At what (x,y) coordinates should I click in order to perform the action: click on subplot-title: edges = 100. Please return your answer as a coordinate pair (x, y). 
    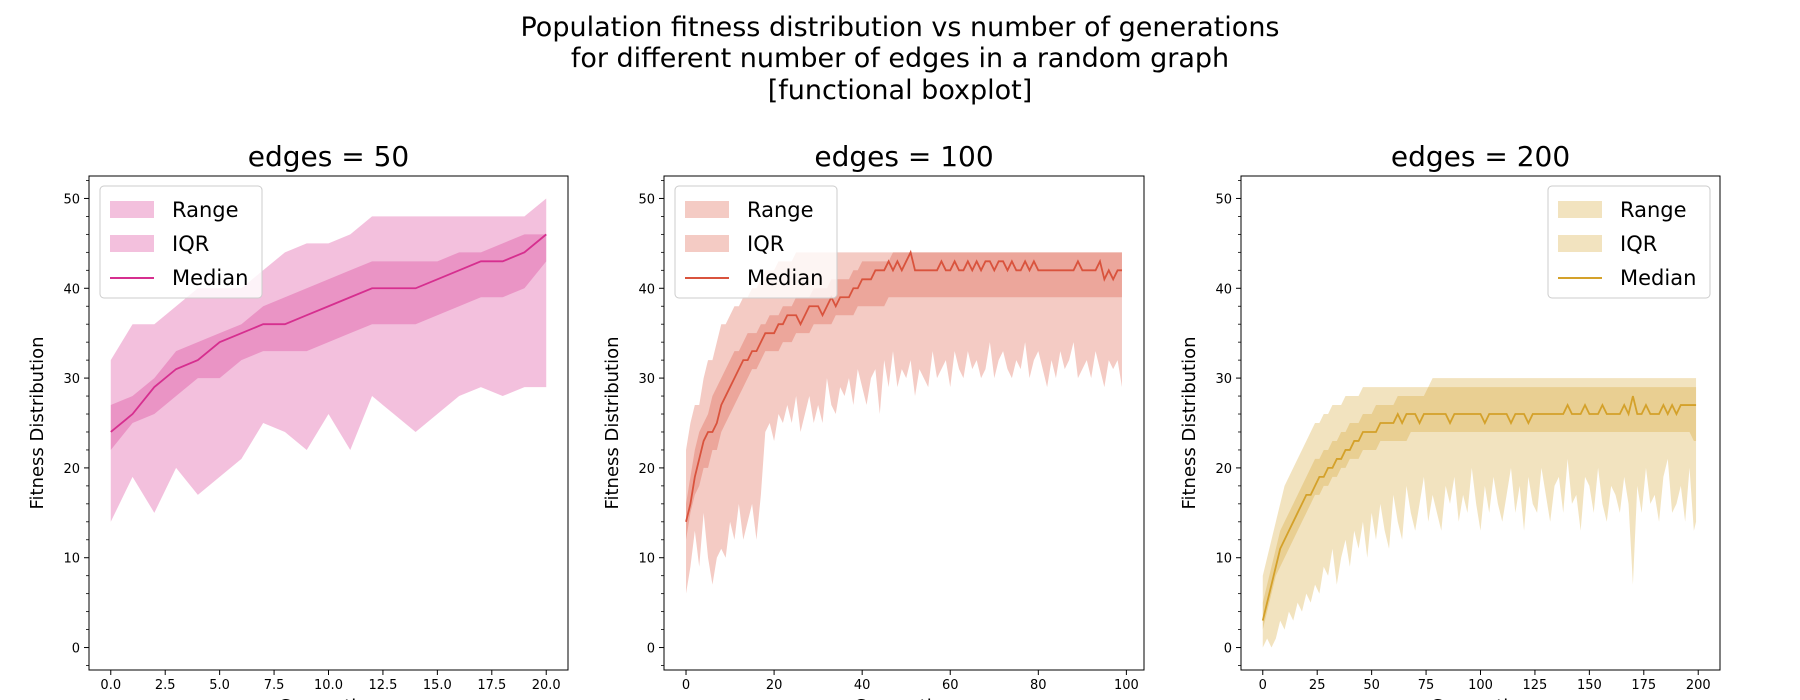
    Looking at the image, I should click on (903, 156).